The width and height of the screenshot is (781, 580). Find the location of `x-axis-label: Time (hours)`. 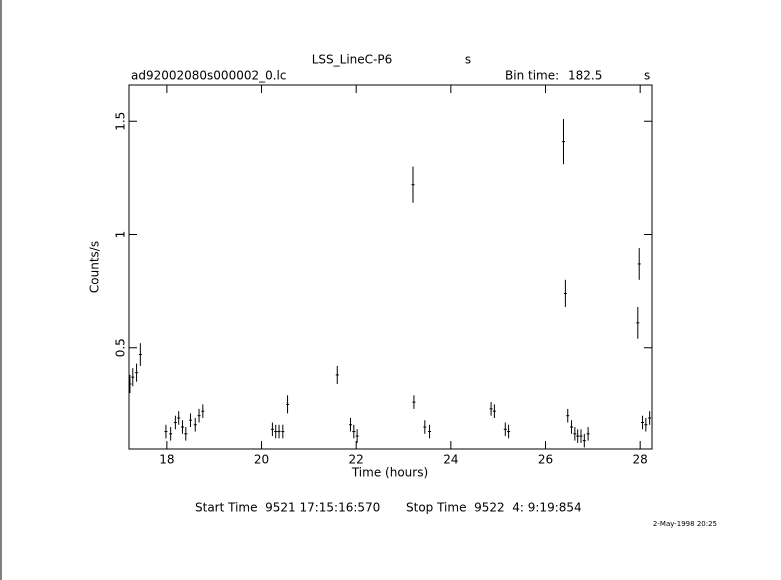

x-axis-label: Time (hours) is located at coordinates (389, 473).